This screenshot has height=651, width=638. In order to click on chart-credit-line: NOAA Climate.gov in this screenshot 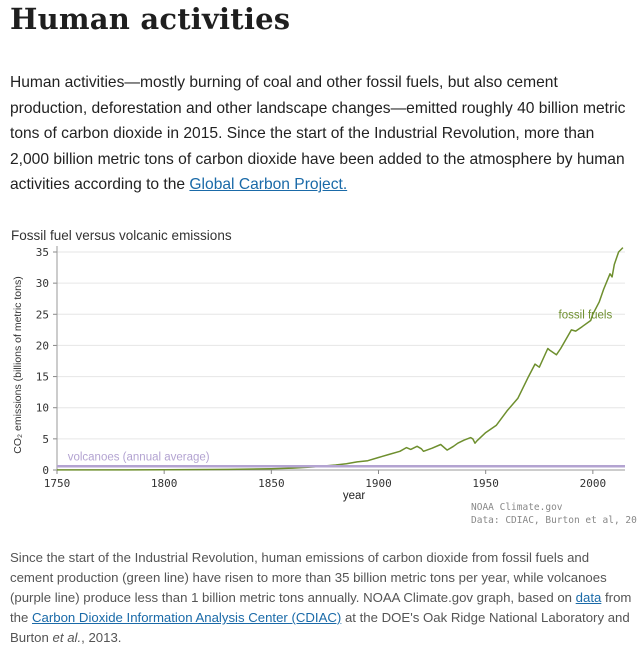, I will do `click(517, 507)`.